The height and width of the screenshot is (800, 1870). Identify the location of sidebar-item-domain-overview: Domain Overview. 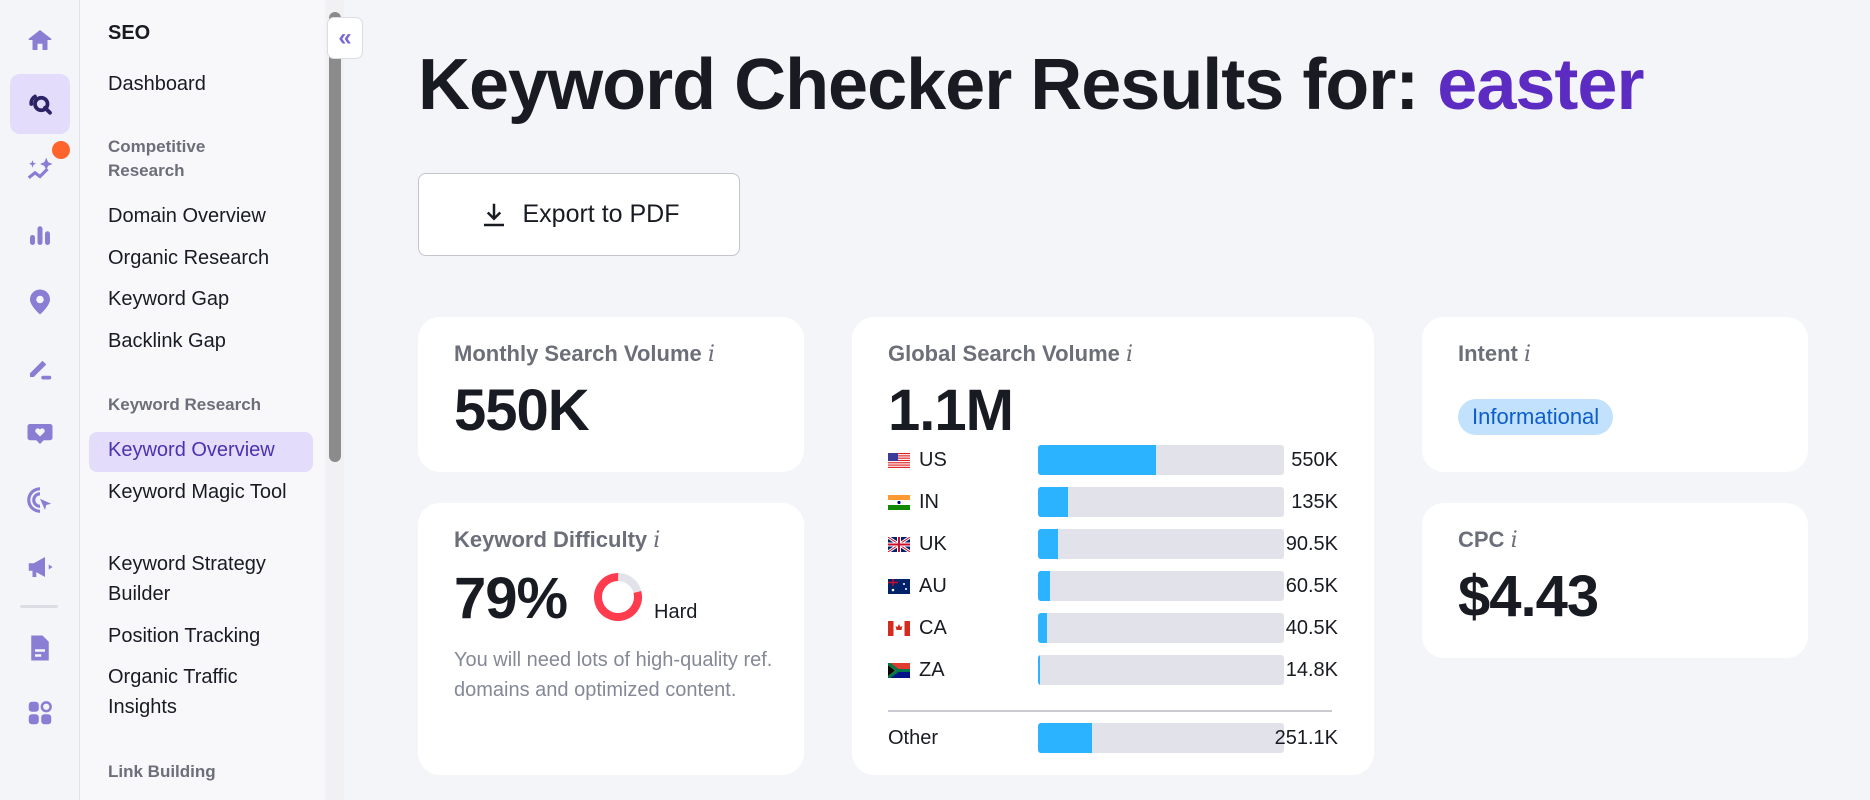
(187, 216).